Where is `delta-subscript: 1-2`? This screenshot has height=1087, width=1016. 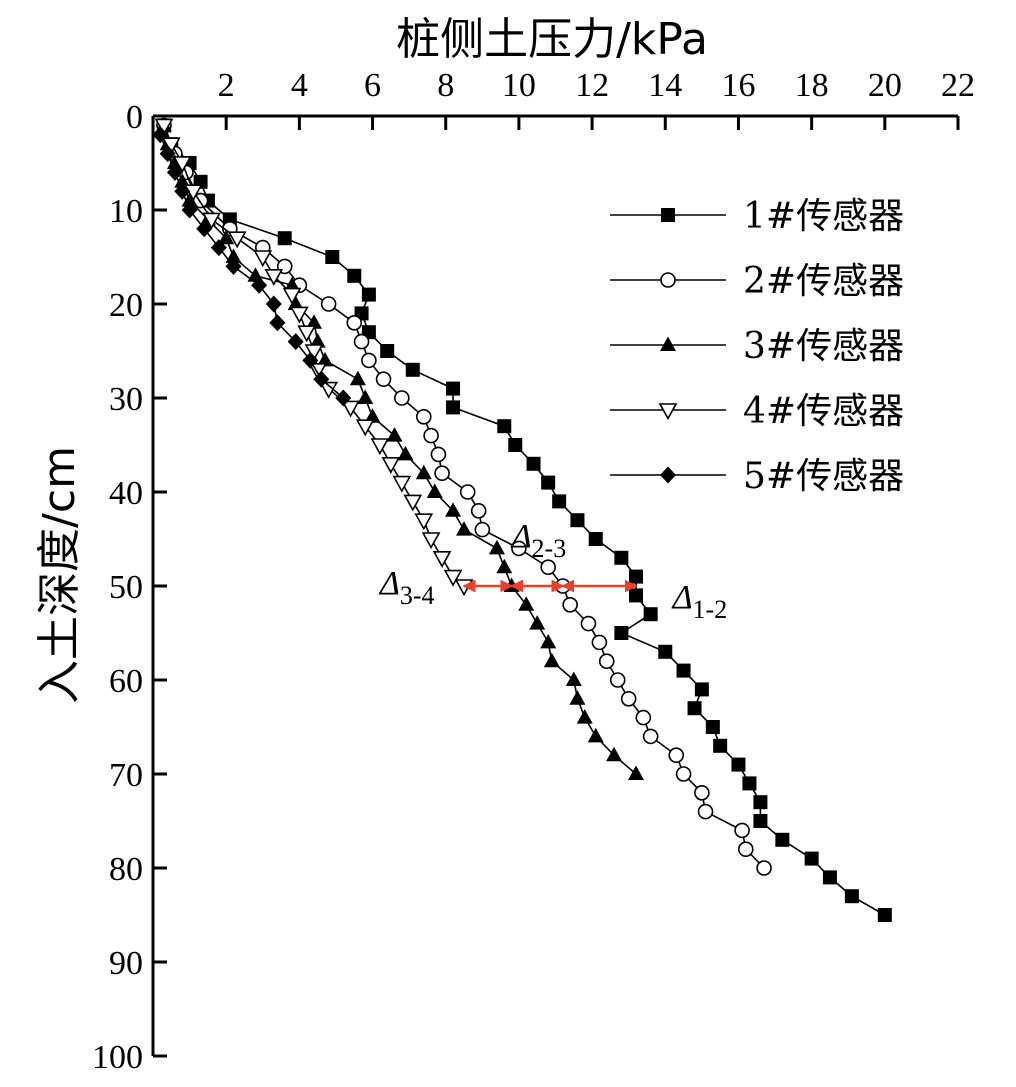 delta-subscript: 1-2 is located at coordinates (710, 609).